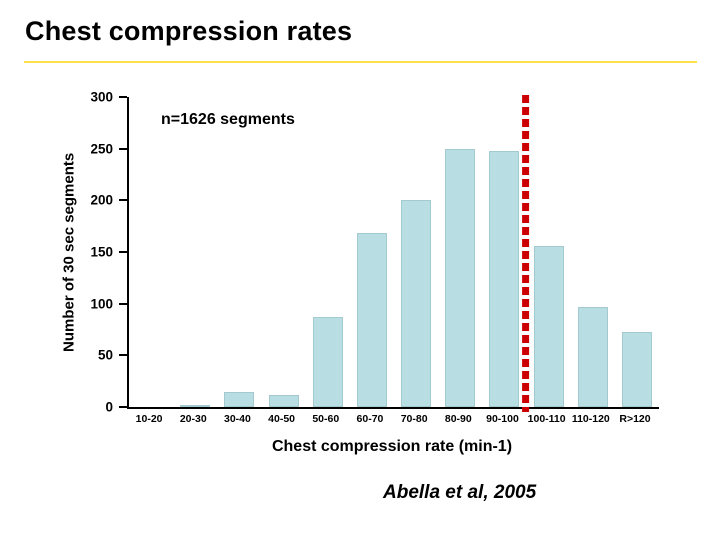 Image resolution: width=720 pixels, height=540 pixels. Describe the element at coordinates (460, 492) in the screenshot. I see `attribution: Abella et al, 2005` at that location.